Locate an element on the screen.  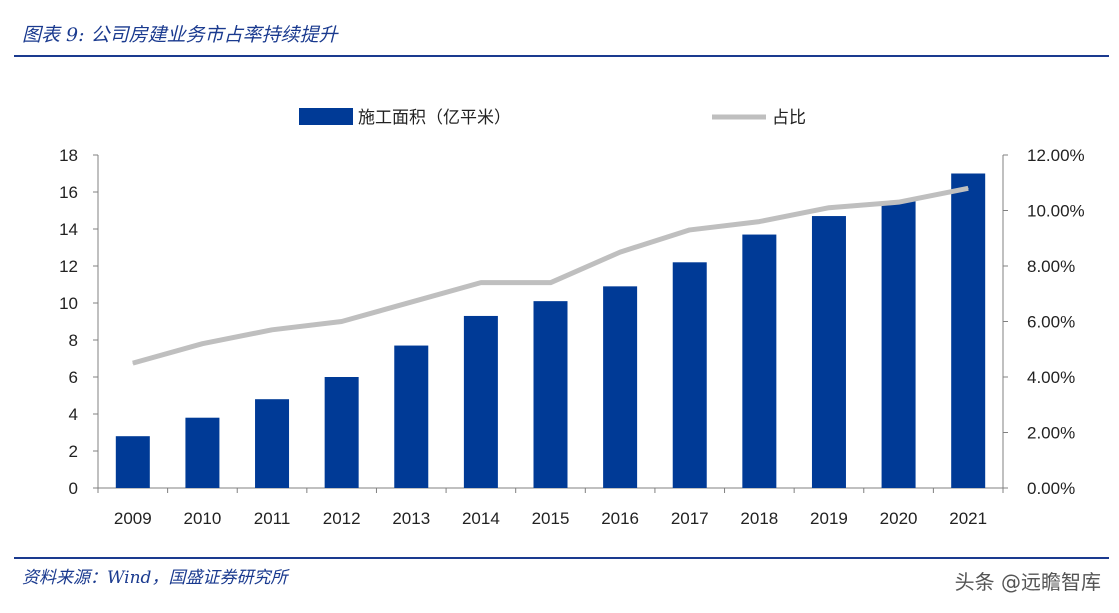
bar-2011 is located at coordinates (272, 443).